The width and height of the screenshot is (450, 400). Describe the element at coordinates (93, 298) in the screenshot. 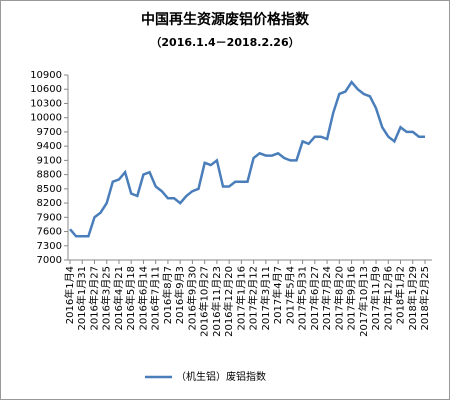

I see `x-tick-label: 2016年2月27` at that location.